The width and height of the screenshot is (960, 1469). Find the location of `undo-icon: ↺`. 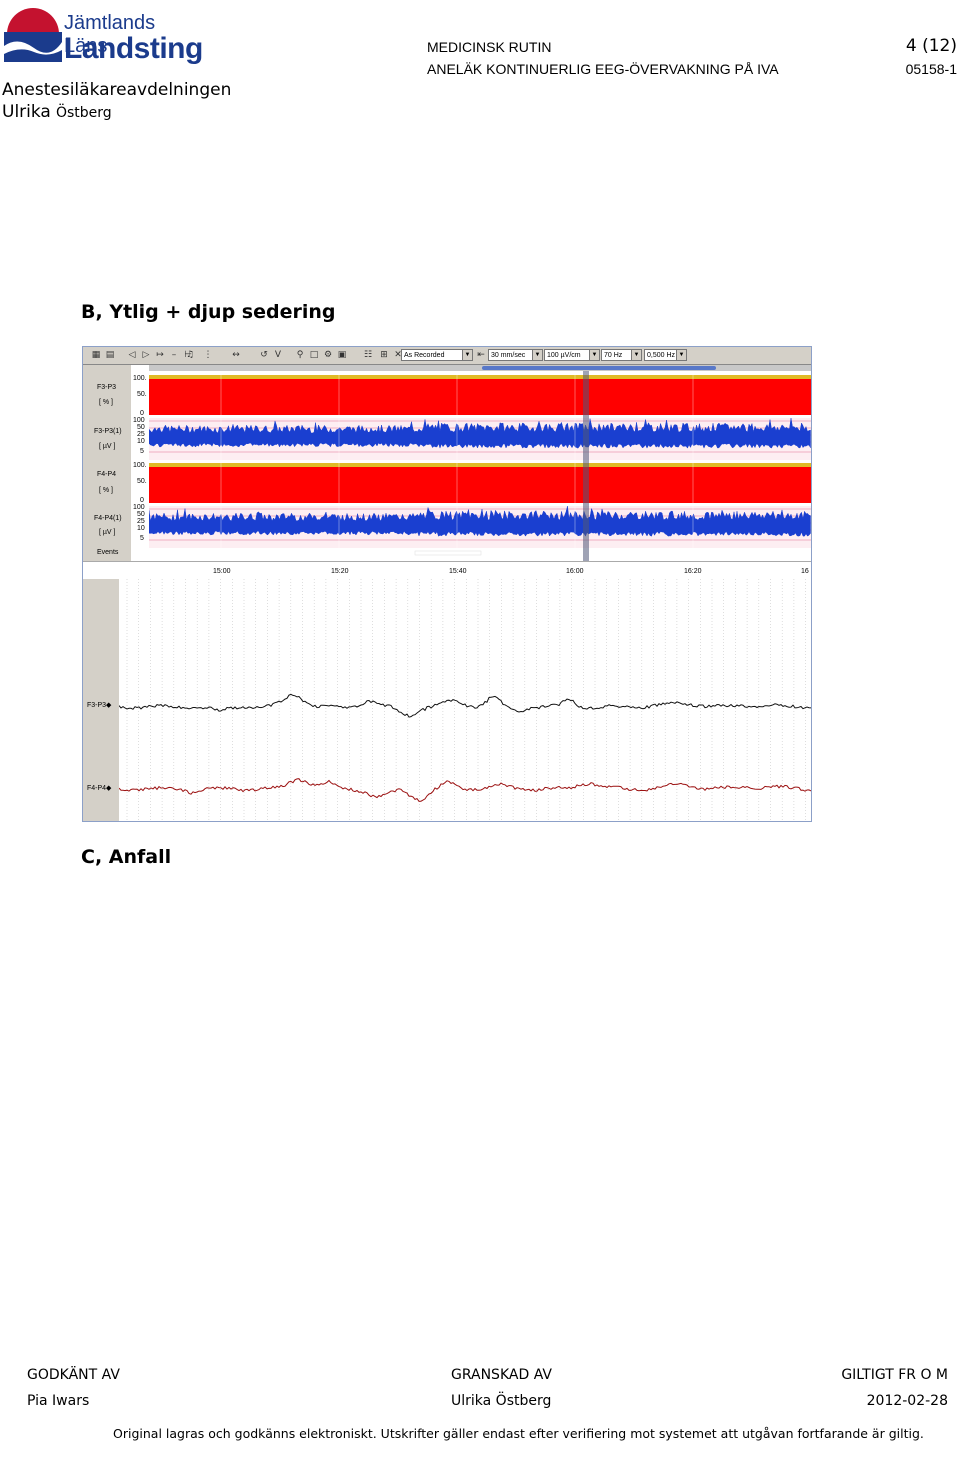

undo-icon: ↺ is located at coordinates (264, 355).